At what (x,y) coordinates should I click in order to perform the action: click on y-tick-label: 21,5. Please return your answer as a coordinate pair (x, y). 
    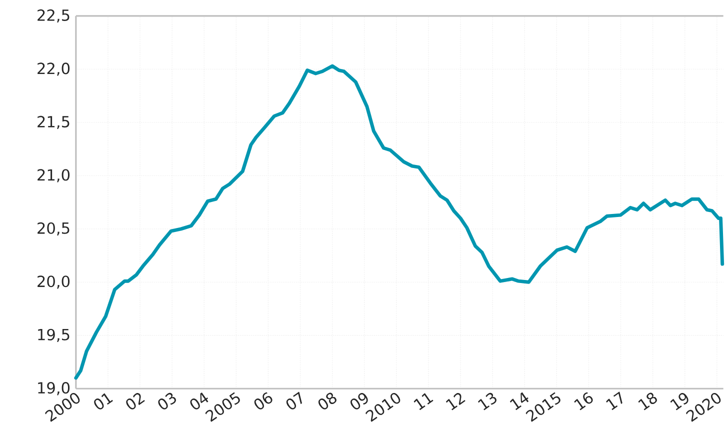
    Looking at the image, I should click on (54, 123).